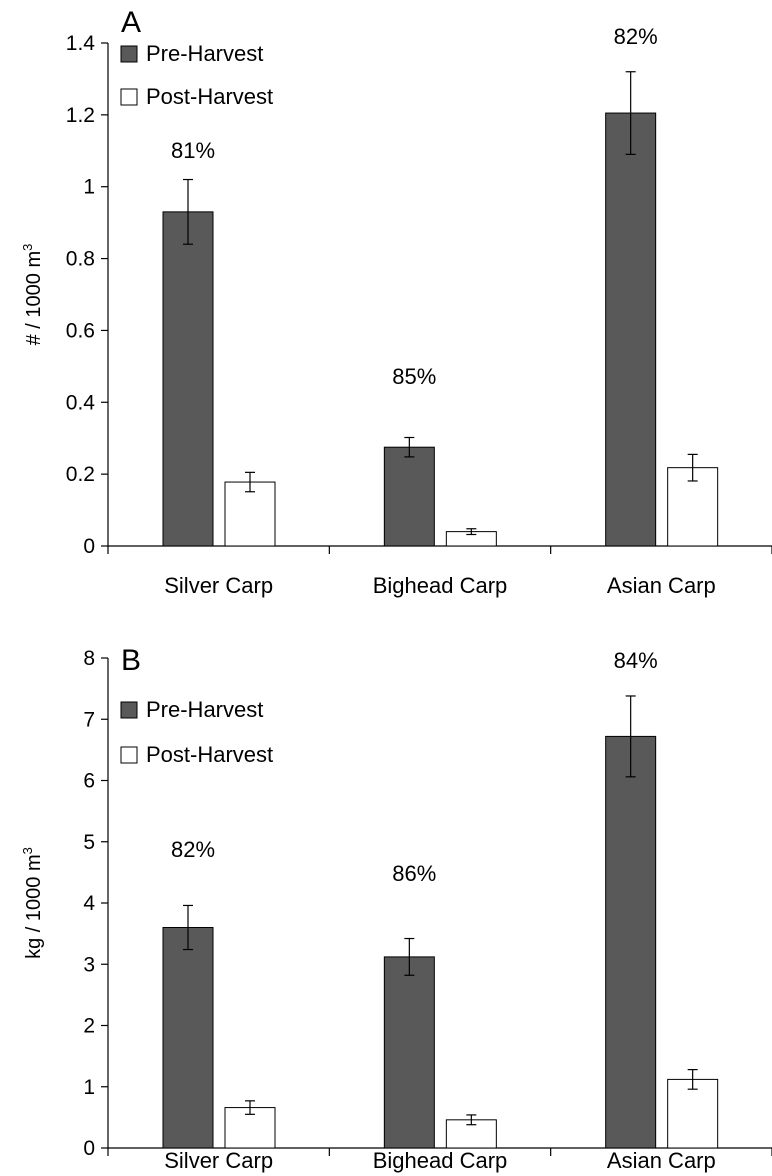 Image resolution: width=772 pixels, height=1176 pixels. I want to click on y-axis-label-main: kg / 1000 m, so click(34, 906).